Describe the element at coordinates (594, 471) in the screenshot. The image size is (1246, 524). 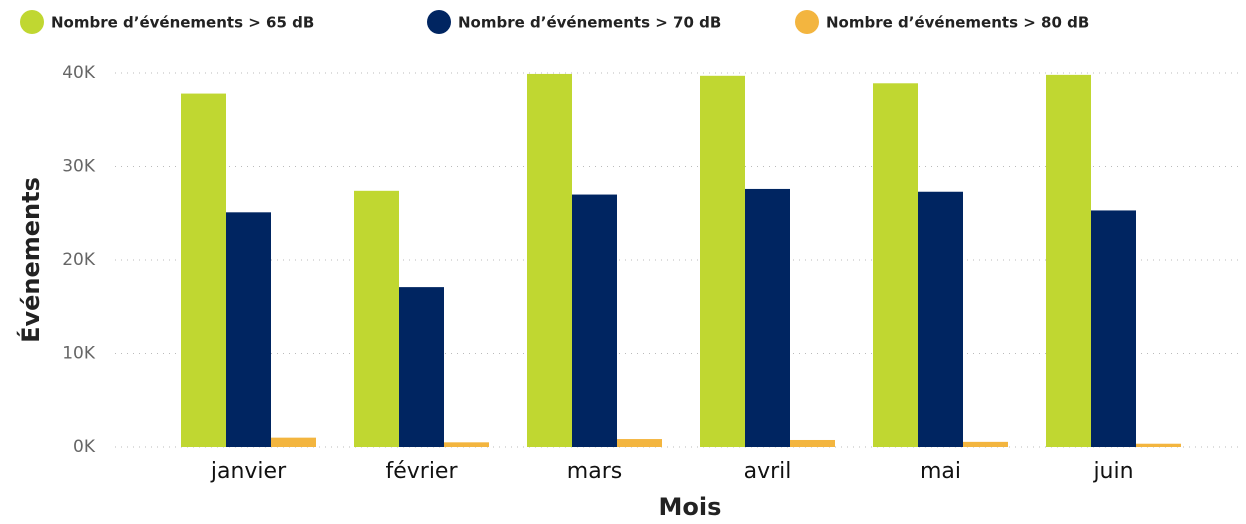
I see `x-tick-label: mars` at that location.